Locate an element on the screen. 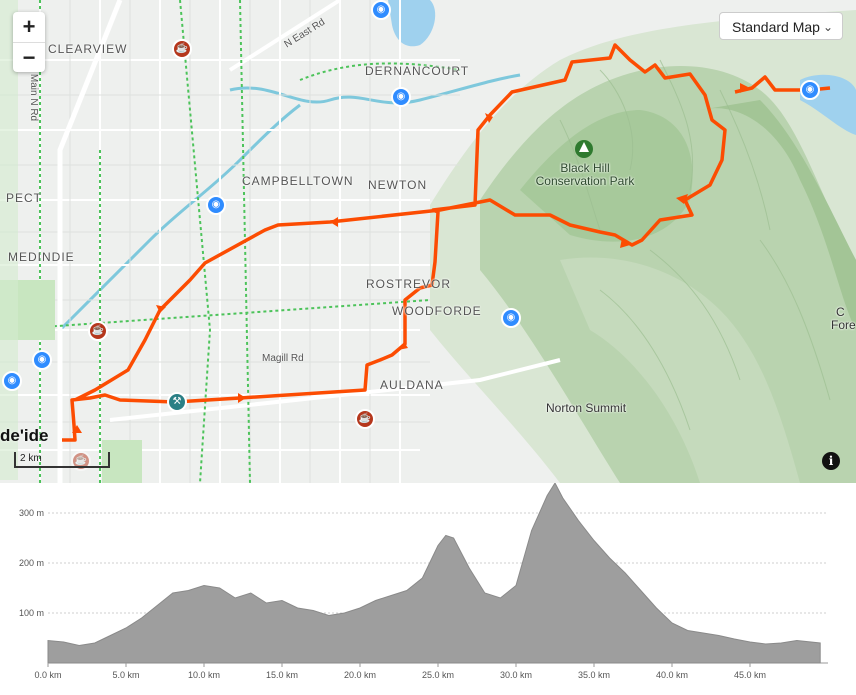 Image resolution: width=856 pixels, height=695 pixels. edge-label: Fore is located at coordinates (843, 325).